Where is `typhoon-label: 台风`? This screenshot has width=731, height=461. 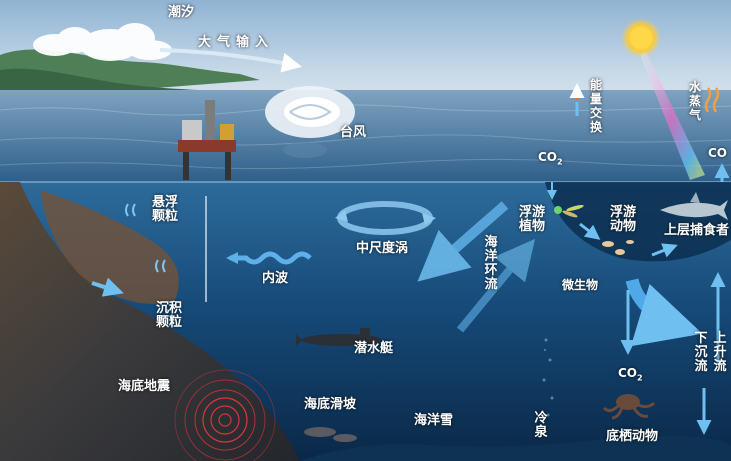 typhoon-label: 台风 is located at coordinates (353, 132).